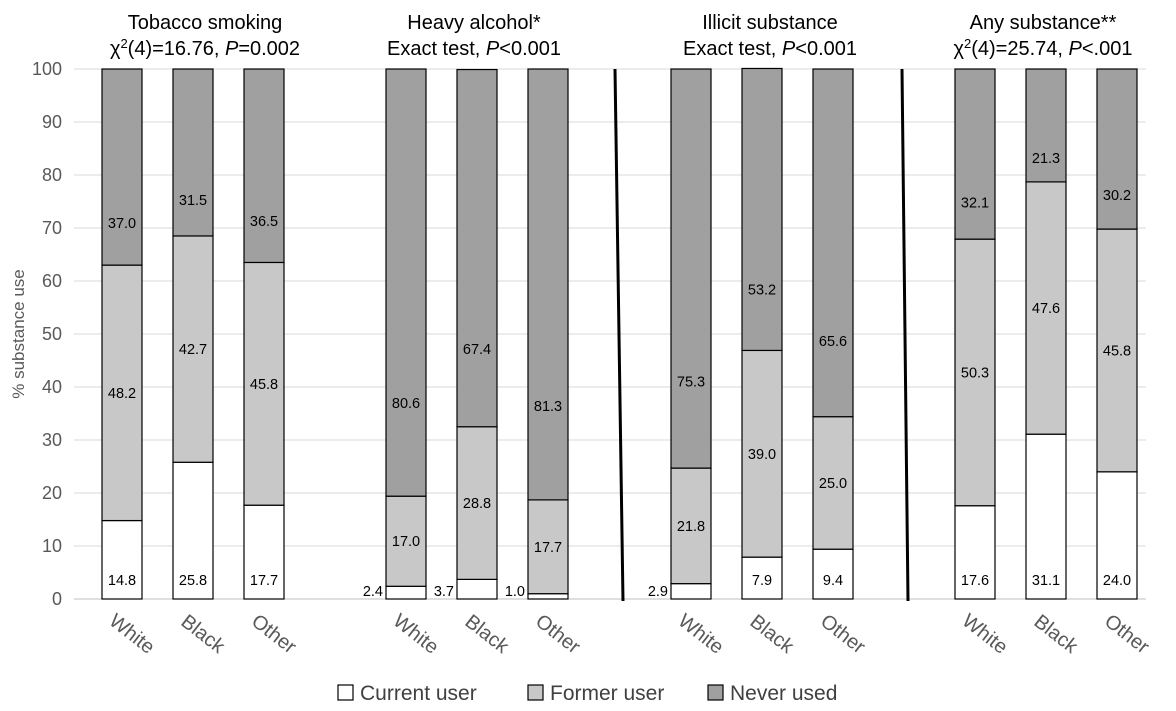 The image size is (1176, 711). Describe the element at coordinates (691, 382) in the screenshot. I see `data-label: 75.3` at that location.